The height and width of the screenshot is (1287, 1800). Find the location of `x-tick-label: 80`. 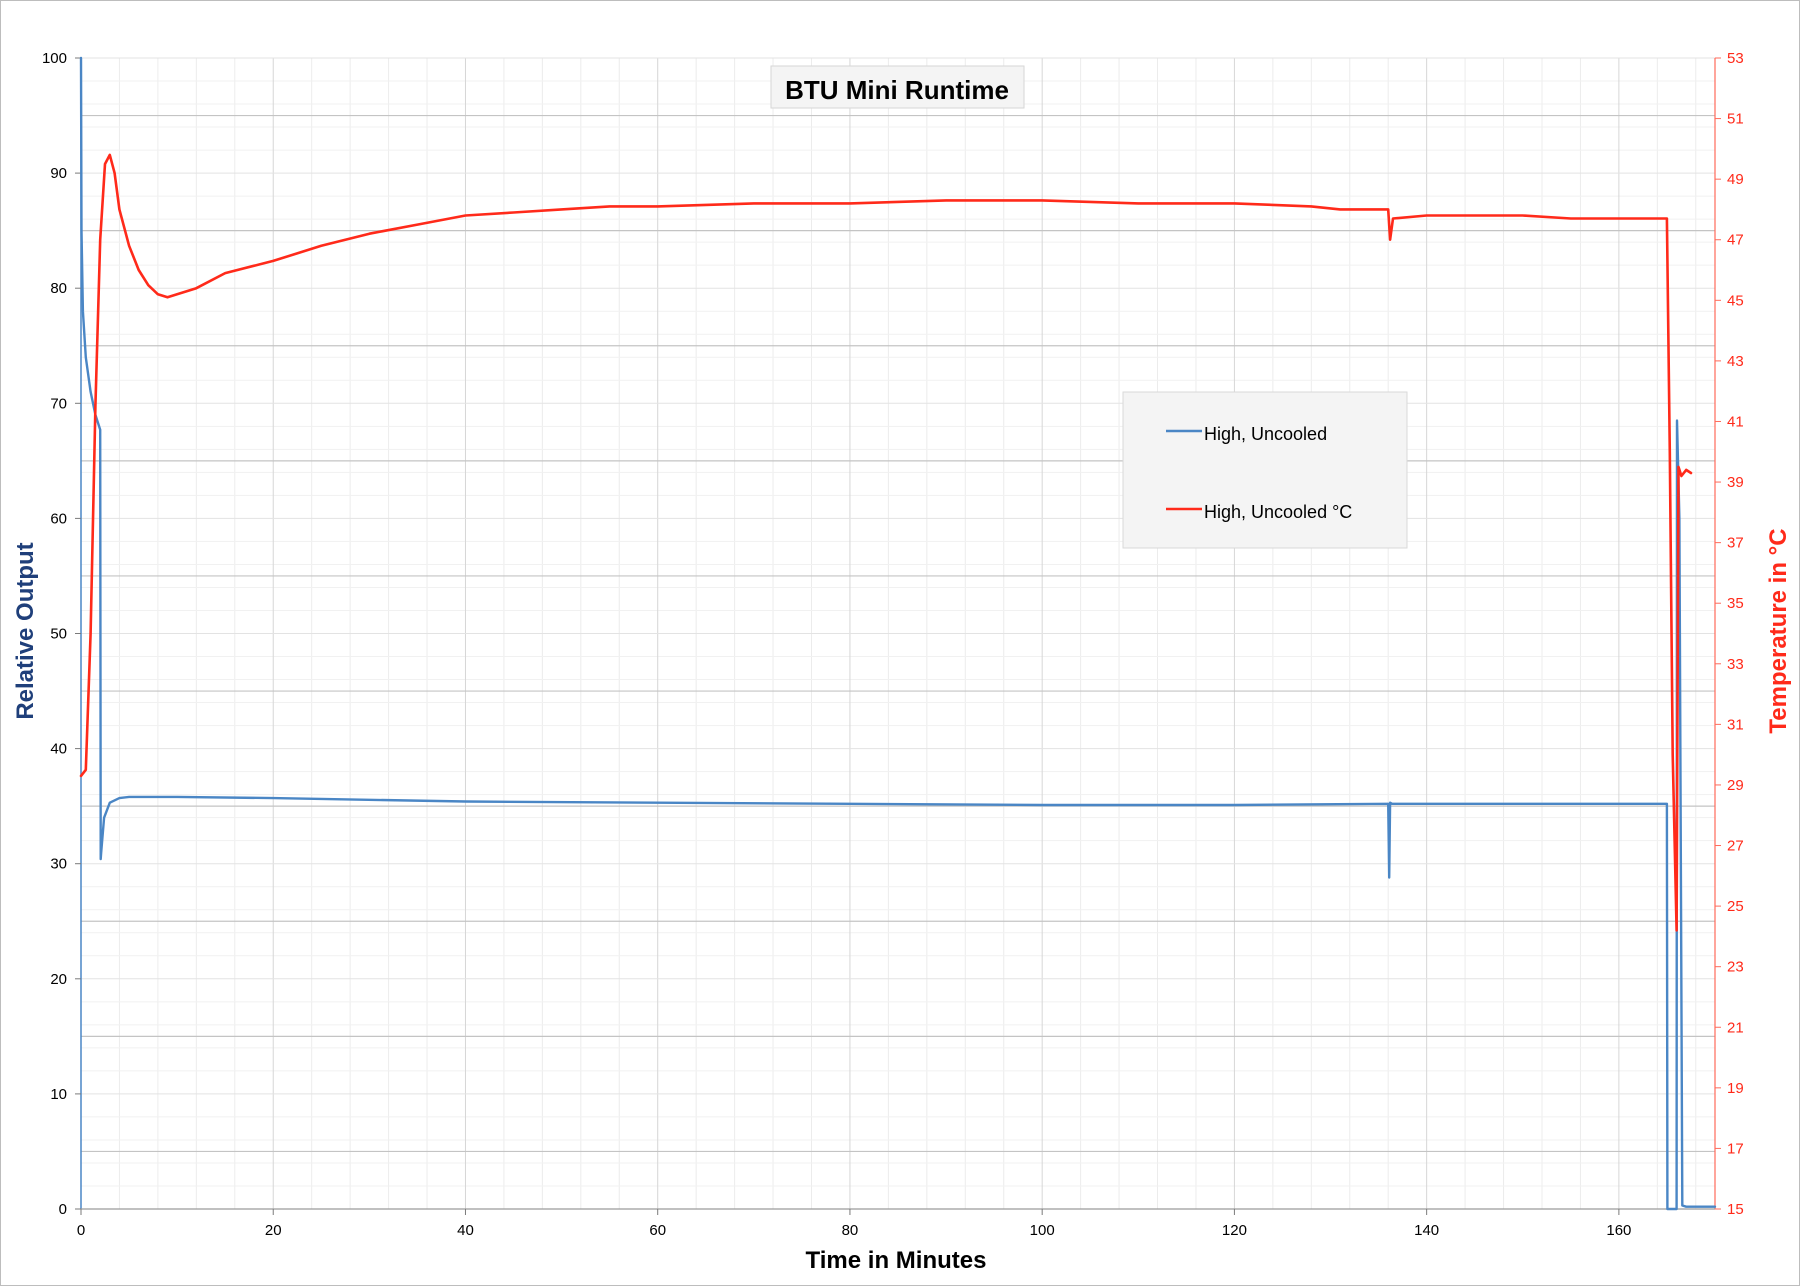

x-tick-label: 80 is located at coordinates (850, 1230).